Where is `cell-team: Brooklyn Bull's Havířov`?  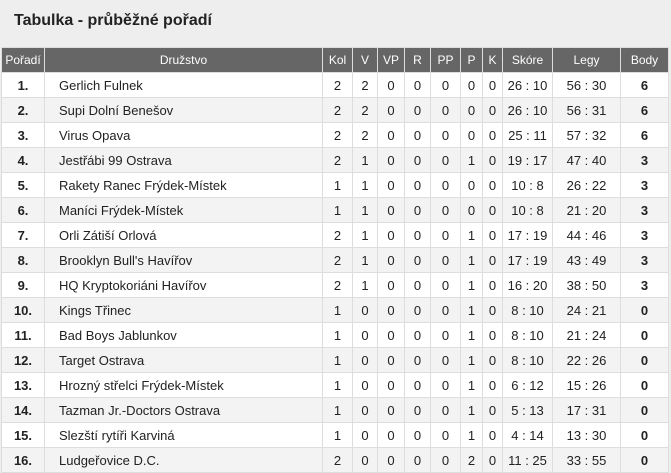 cell-team: Brooklyn Bull's Havířov is located at coordinates (183, 260).